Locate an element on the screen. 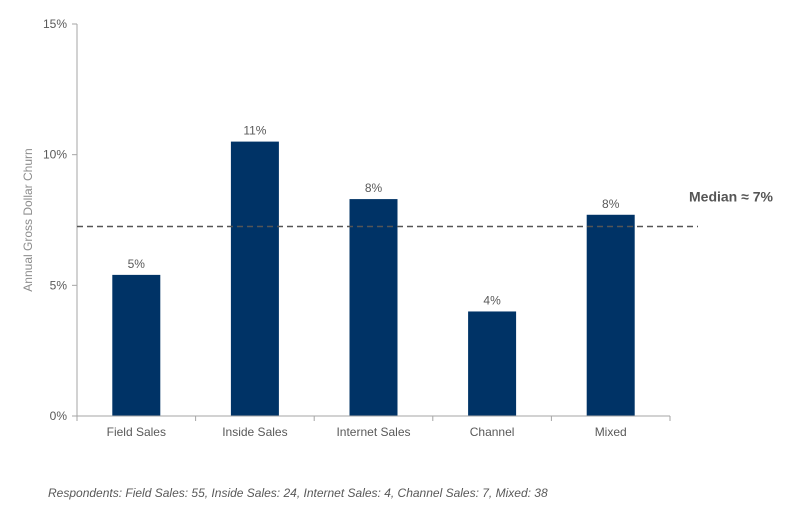 The height and width of the screenshot is (530, 802). bar-field-sales is located at coordinates (136, 345).